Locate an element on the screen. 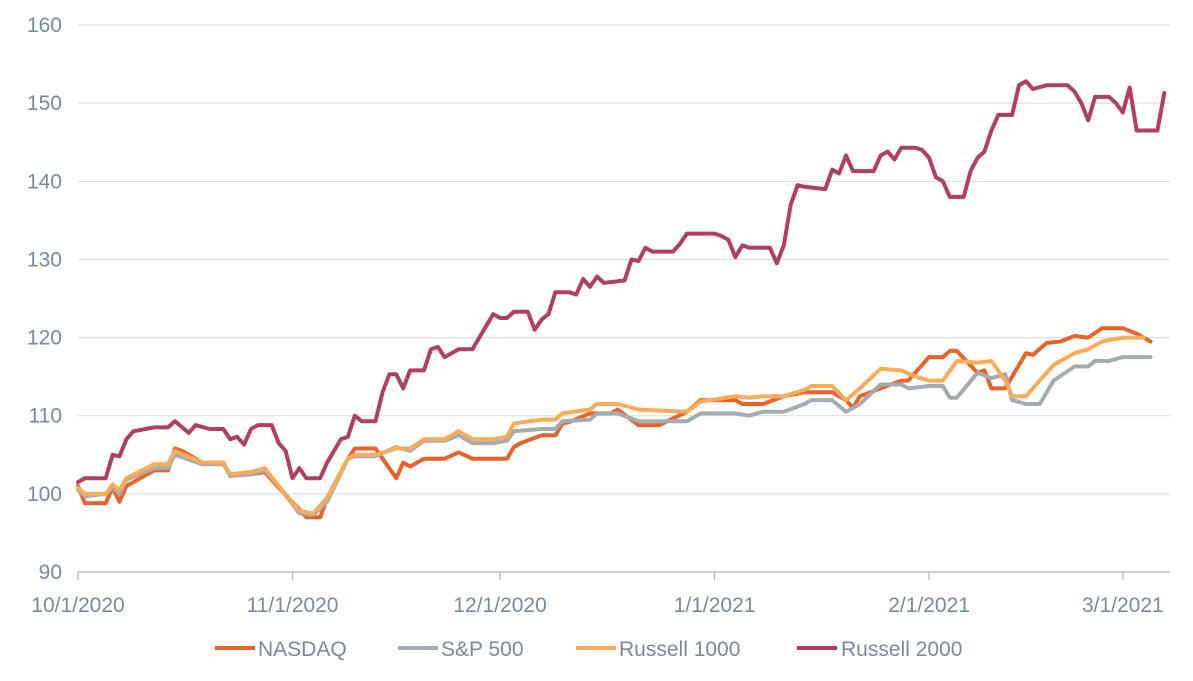  x-tick-label: 10/1/2020 is located at coordinates (77, 605).